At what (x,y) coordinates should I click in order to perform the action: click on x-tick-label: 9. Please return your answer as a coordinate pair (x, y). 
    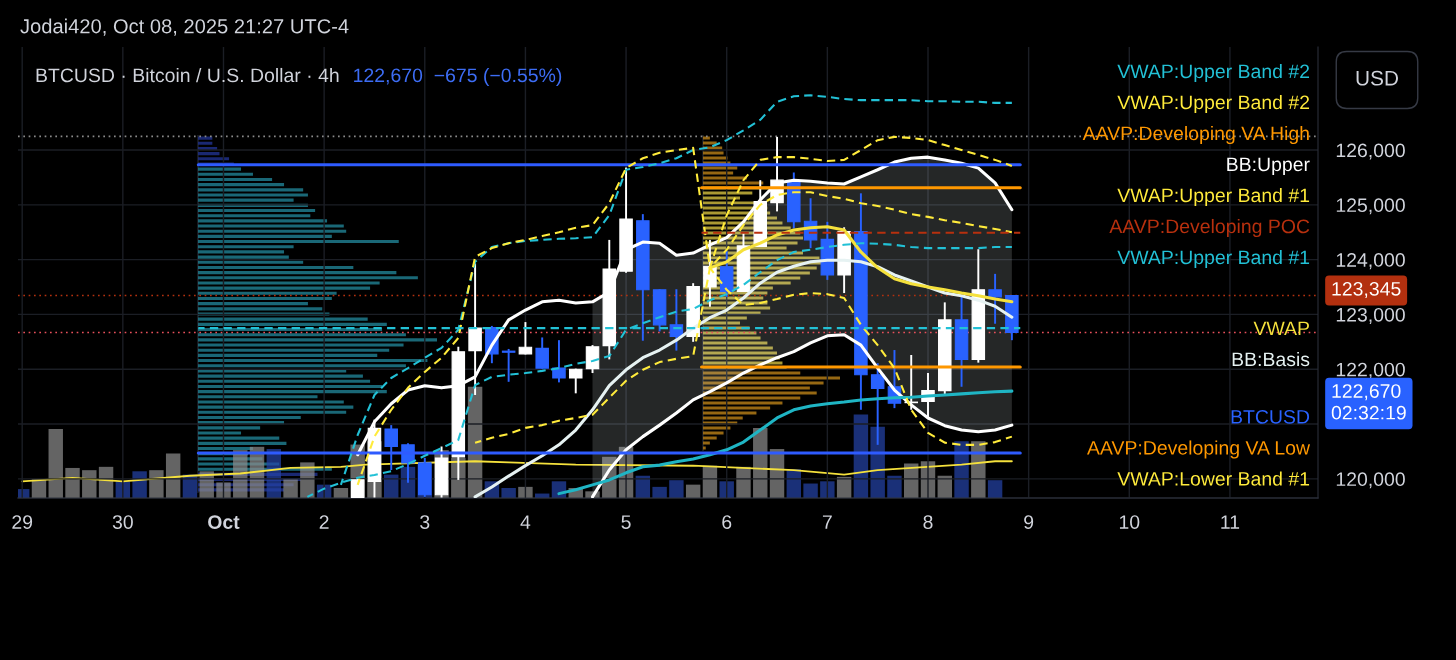
    Looking at the image, I should click on (1029, 522).